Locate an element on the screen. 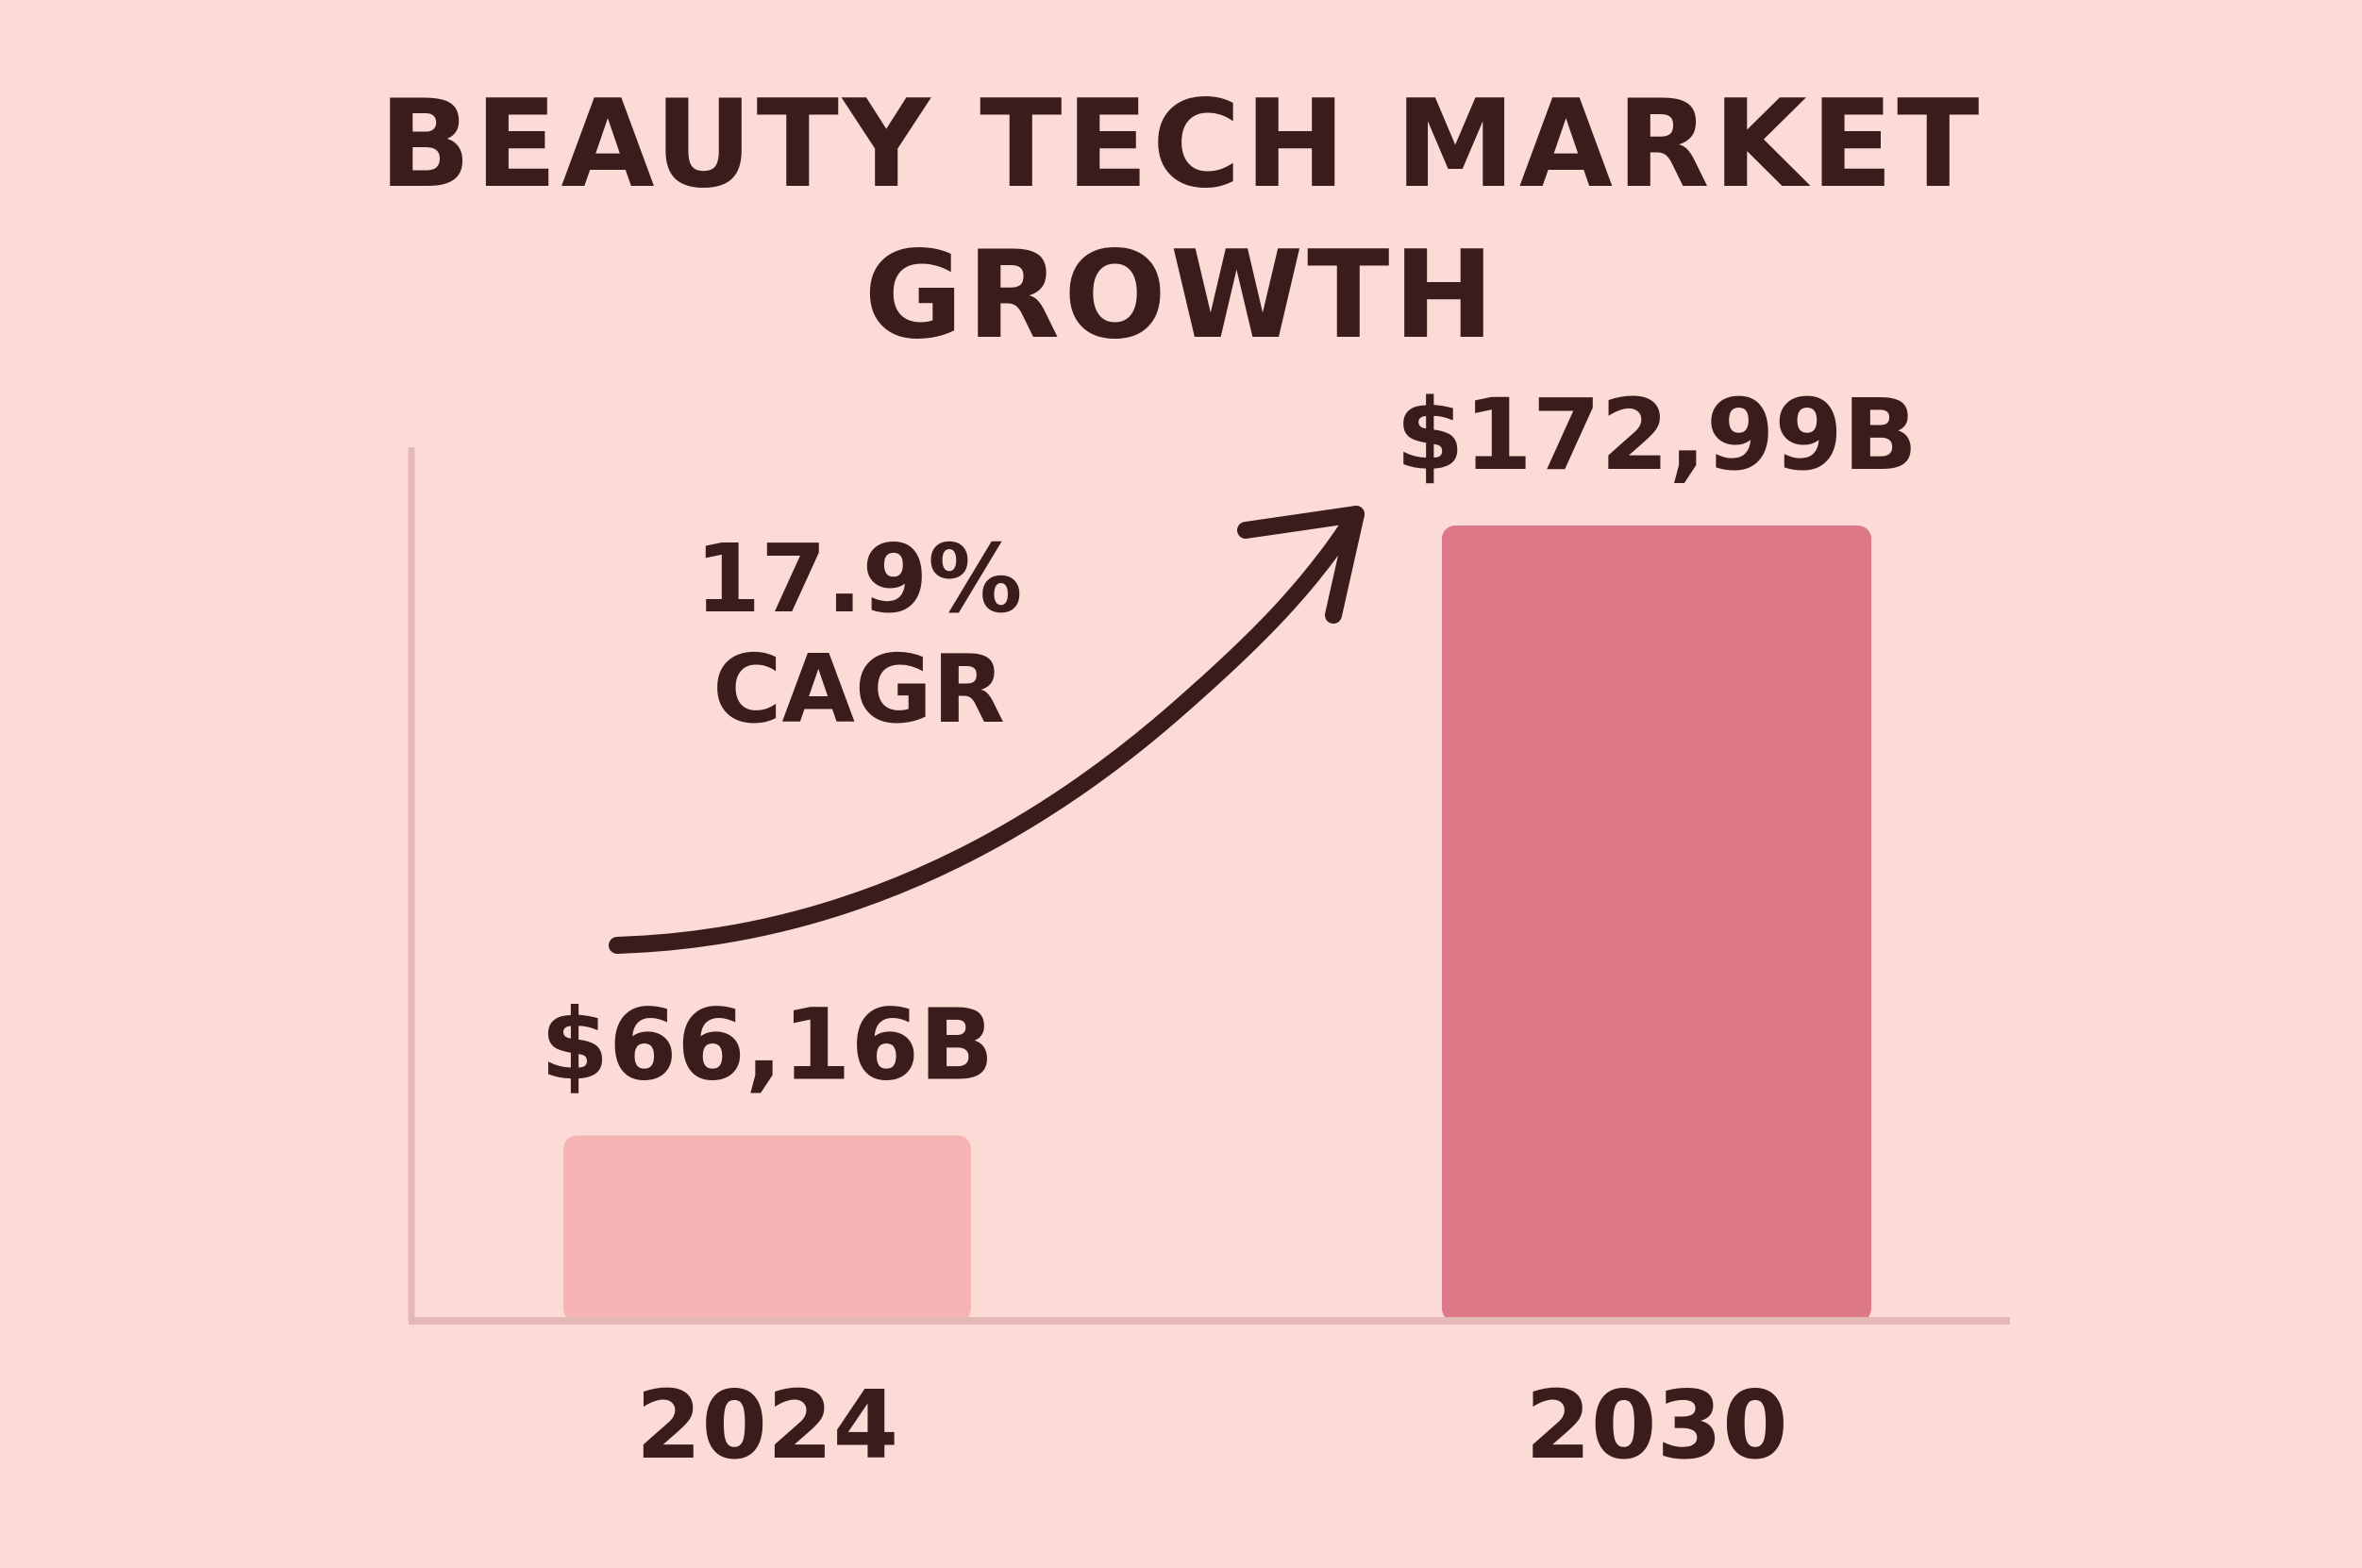  data-label-2024: $66,16B is located at coordinates (768, 1045).